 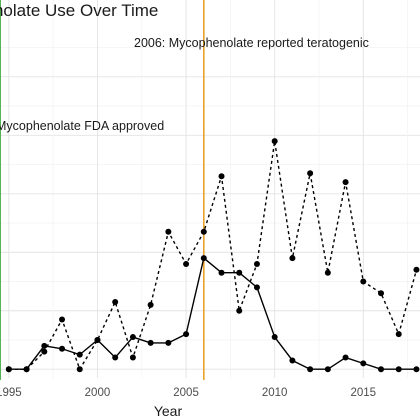 I want to click on x-tick-label: 1995, so click(x=11, y=393).